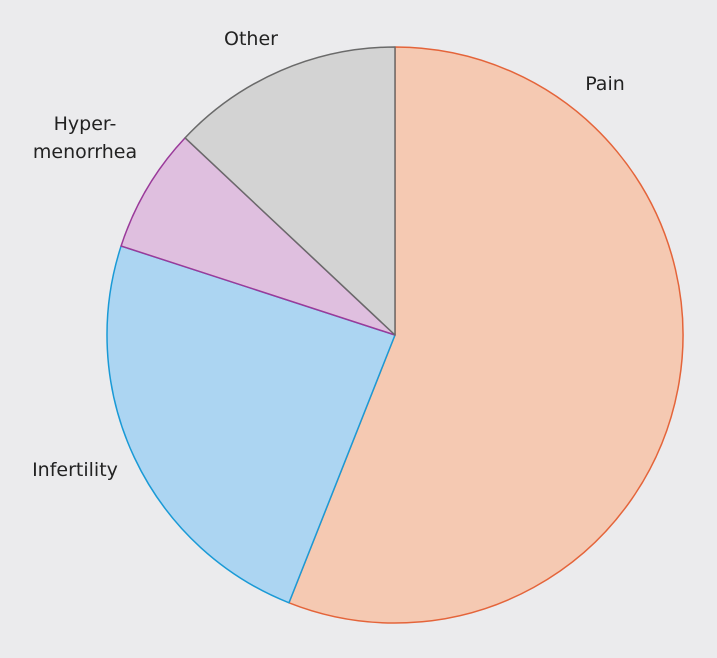 Image resolution: width=717 pixels, height=658 pixels. I want to click on slice-label: Other, so click(251, 39).